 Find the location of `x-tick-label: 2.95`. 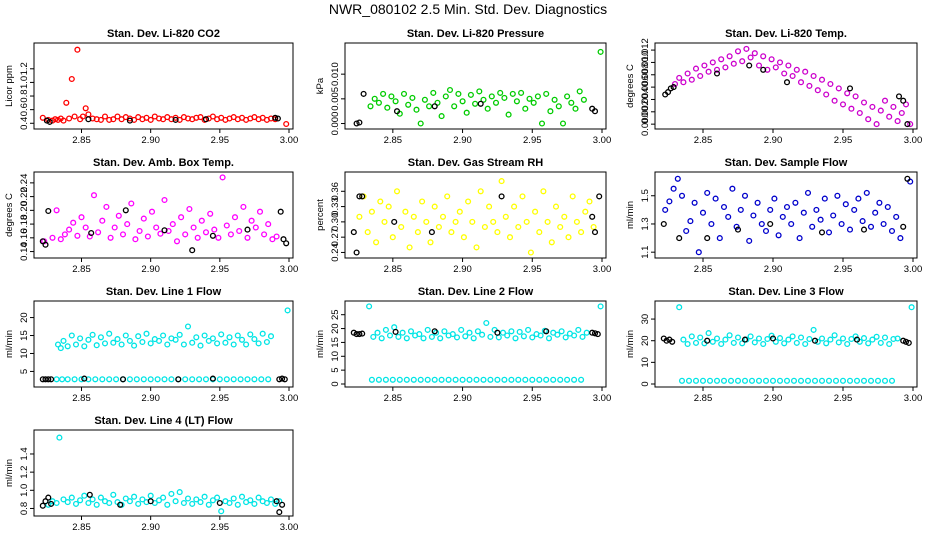

x-tick-label: 2.95 is located at coordinates (843, 269).